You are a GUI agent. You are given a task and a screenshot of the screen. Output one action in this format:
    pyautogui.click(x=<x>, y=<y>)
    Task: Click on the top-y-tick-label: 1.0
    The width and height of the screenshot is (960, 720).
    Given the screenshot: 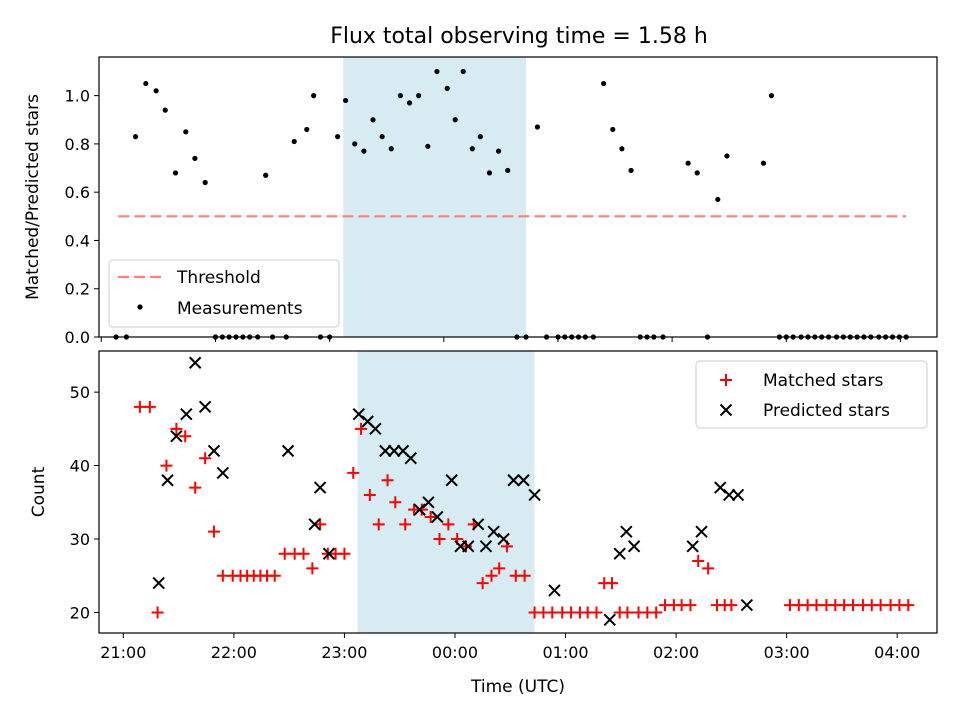 What is the action you would take?
    pyautogui.click(x=77, y=96)
    